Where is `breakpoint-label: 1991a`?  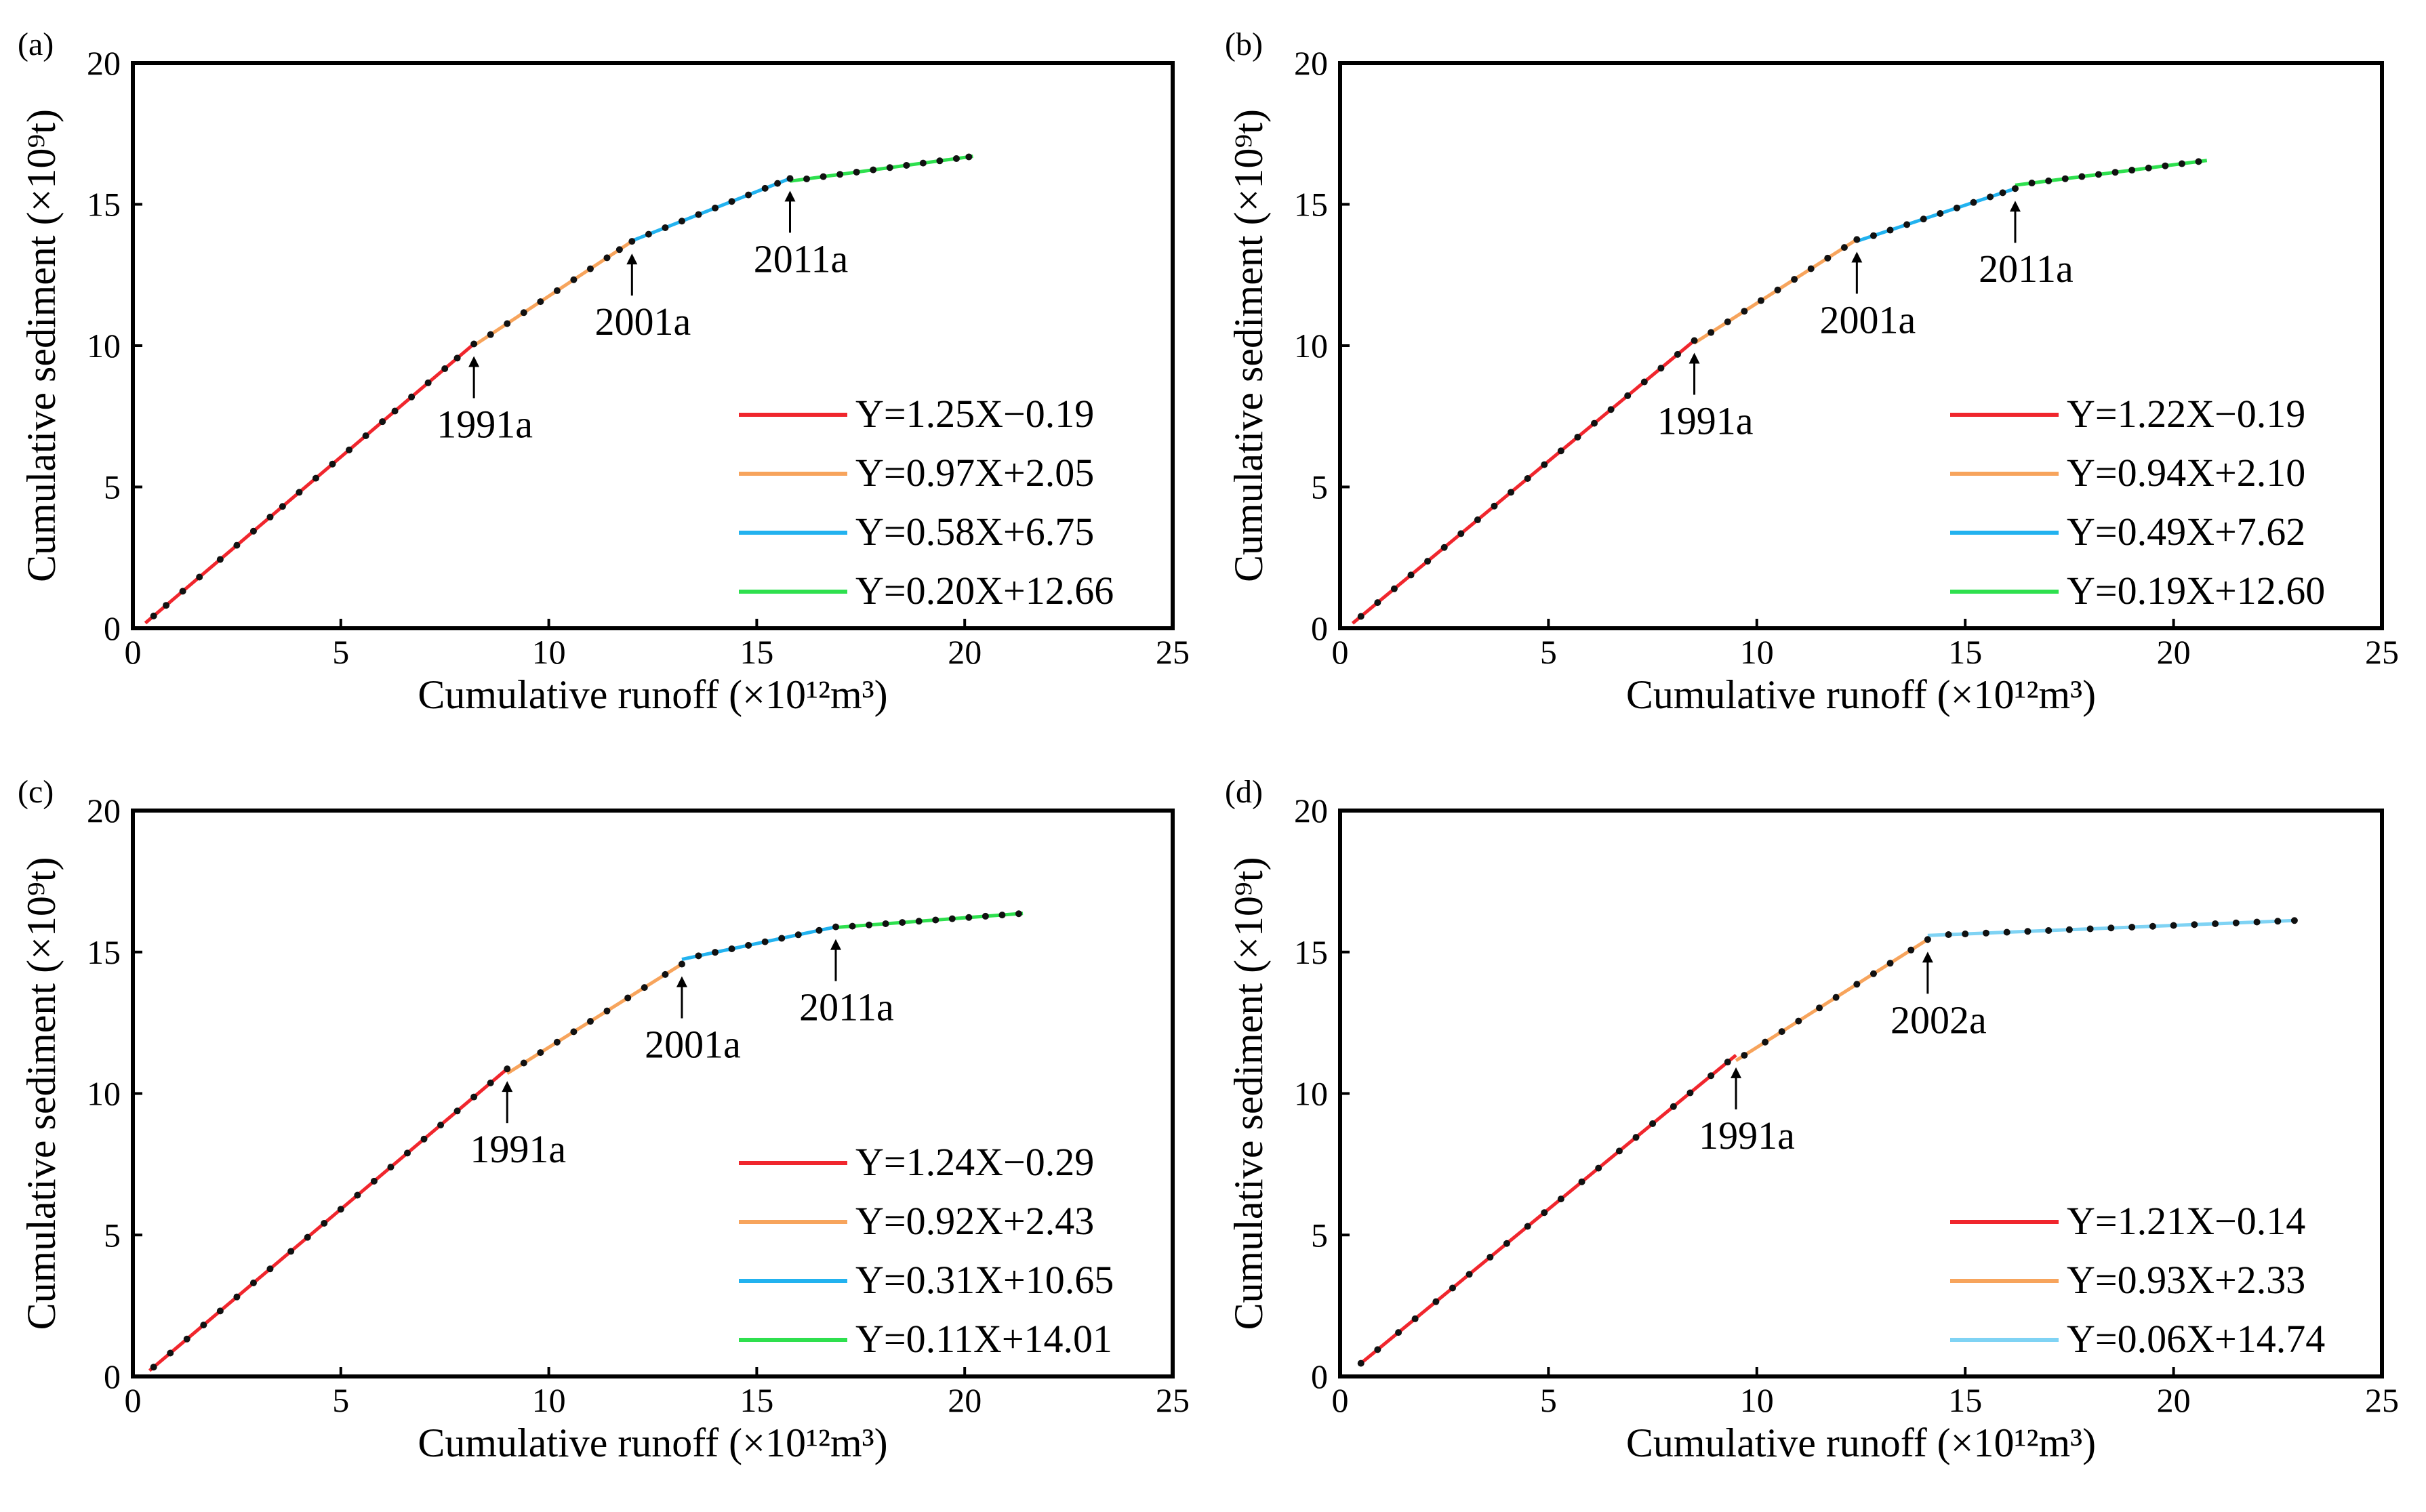
breakpoint-label: 1991a is located at coordinates (518, 1149).